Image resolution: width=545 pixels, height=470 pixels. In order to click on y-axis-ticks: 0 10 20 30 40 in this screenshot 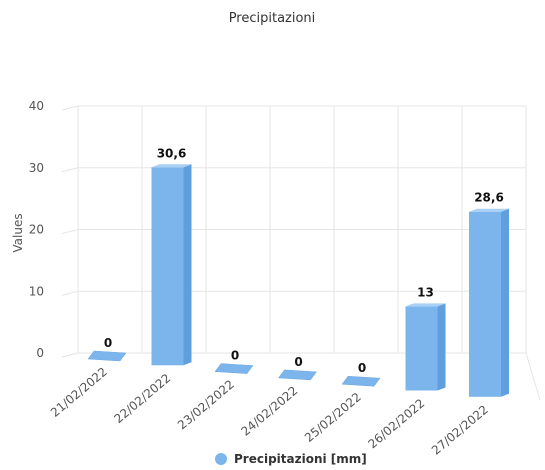, I will do `click(36, 229)`.